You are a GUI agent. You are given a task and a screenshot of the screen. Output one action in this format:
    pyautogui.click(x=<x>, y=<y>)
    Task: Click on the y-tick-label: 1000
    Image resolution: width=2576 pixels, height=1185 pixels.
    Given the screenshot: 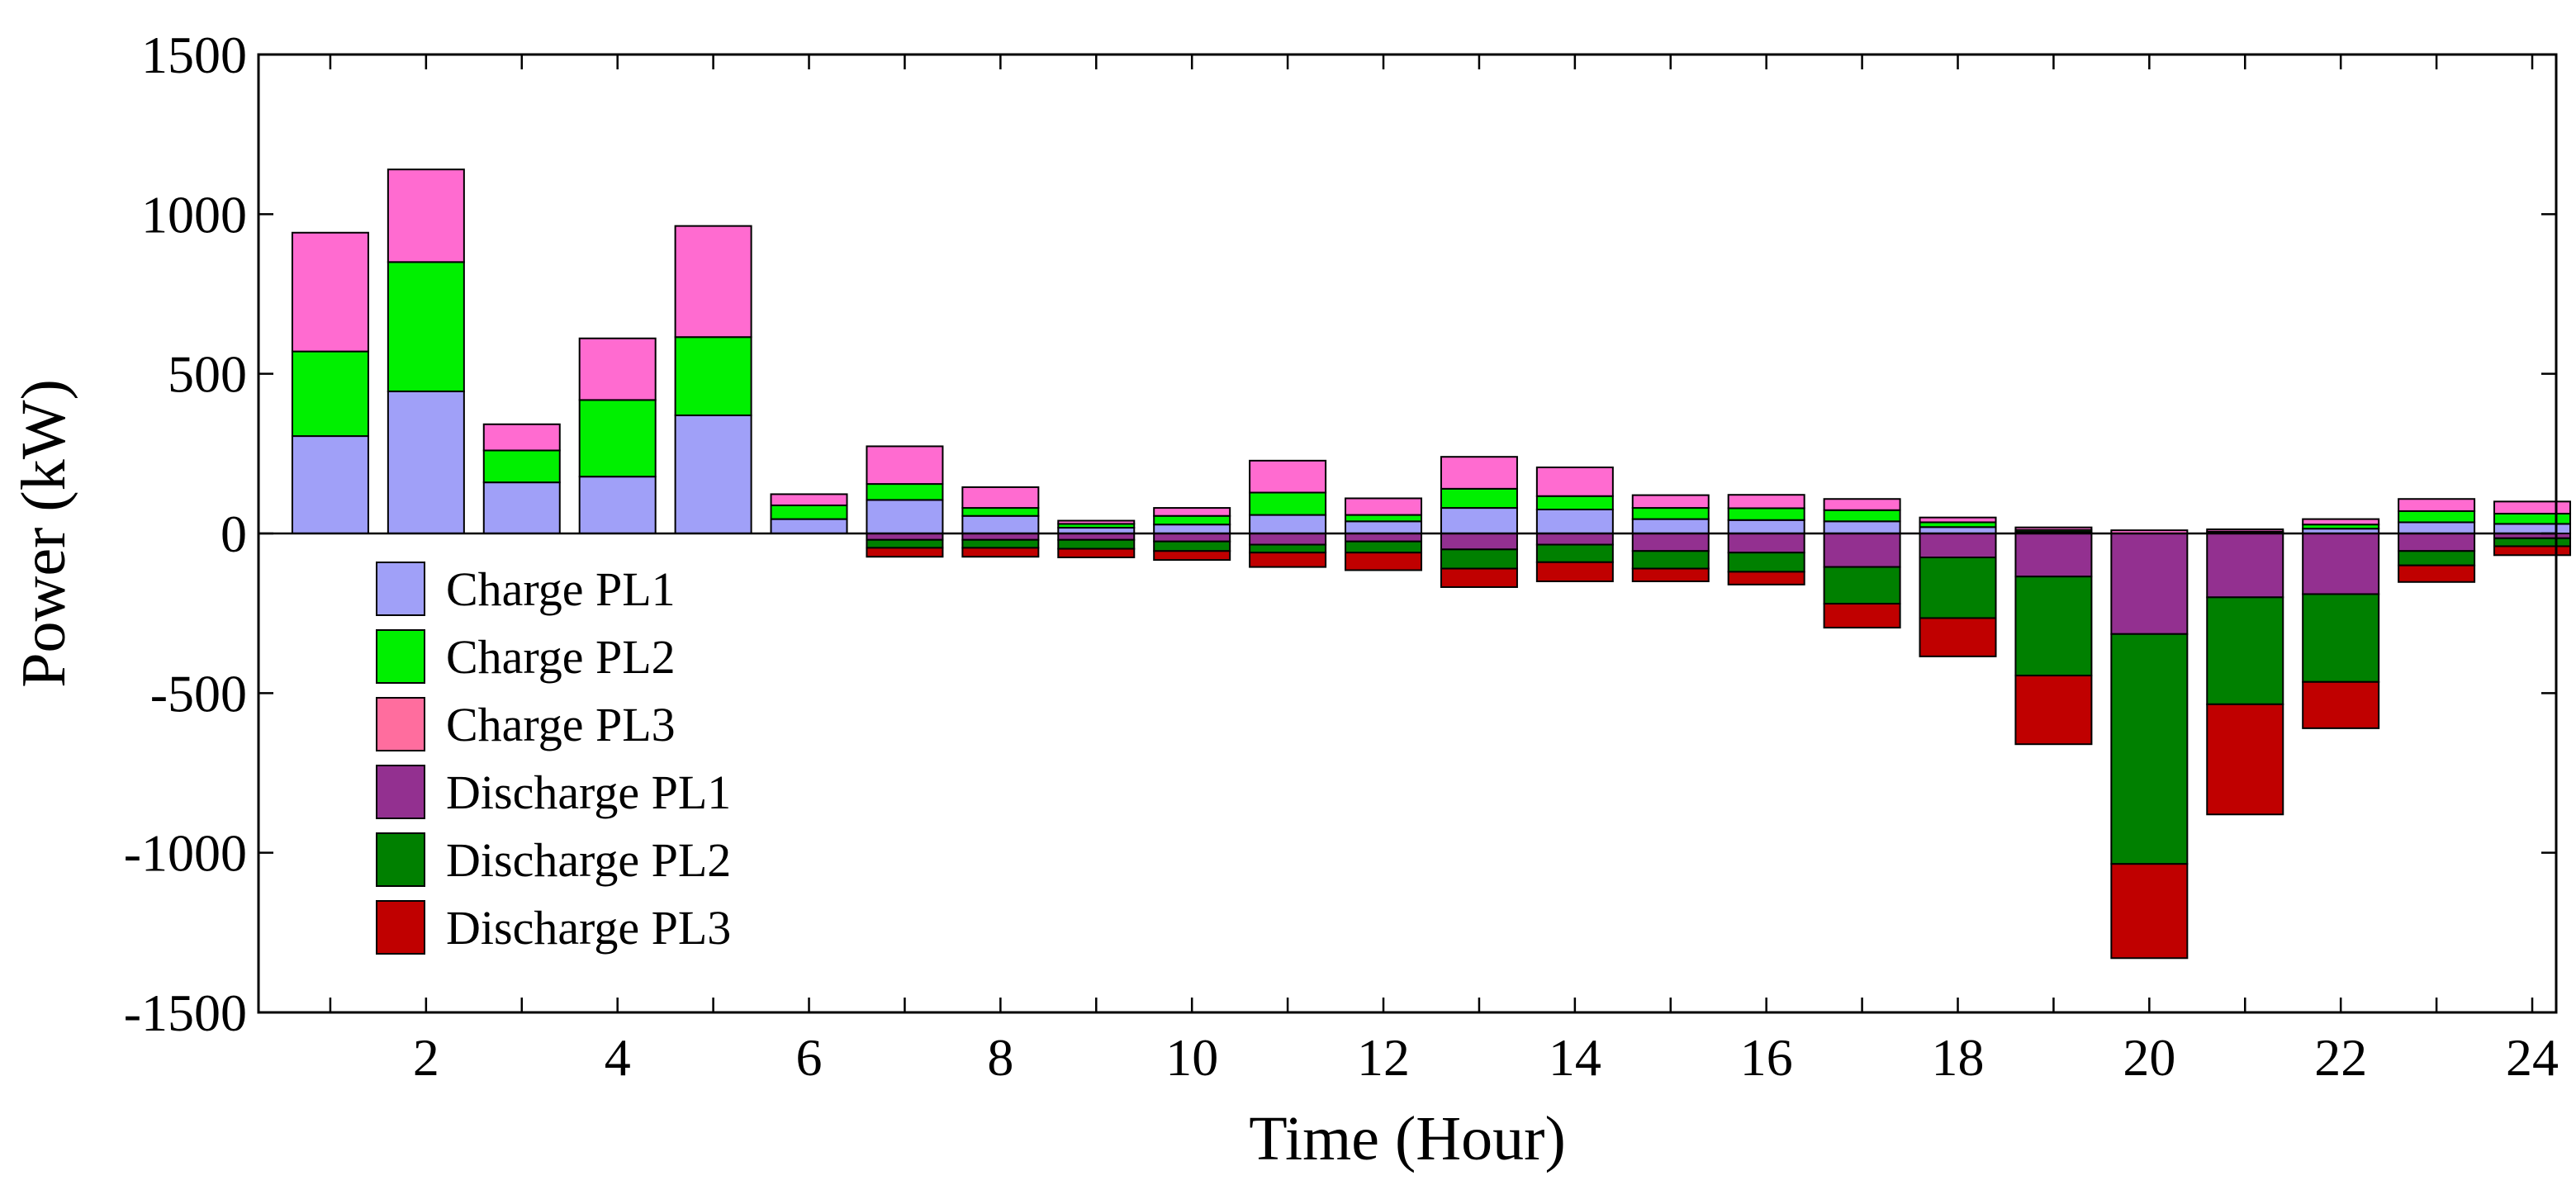 What is the action you would take?
    pyautogui.click(x=194, y=214)
    